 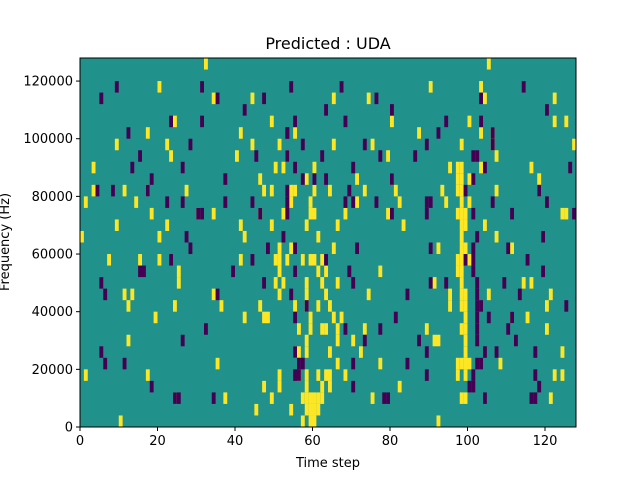 I want to click on y-tick-label: 40000, so click(x=52, y=312).